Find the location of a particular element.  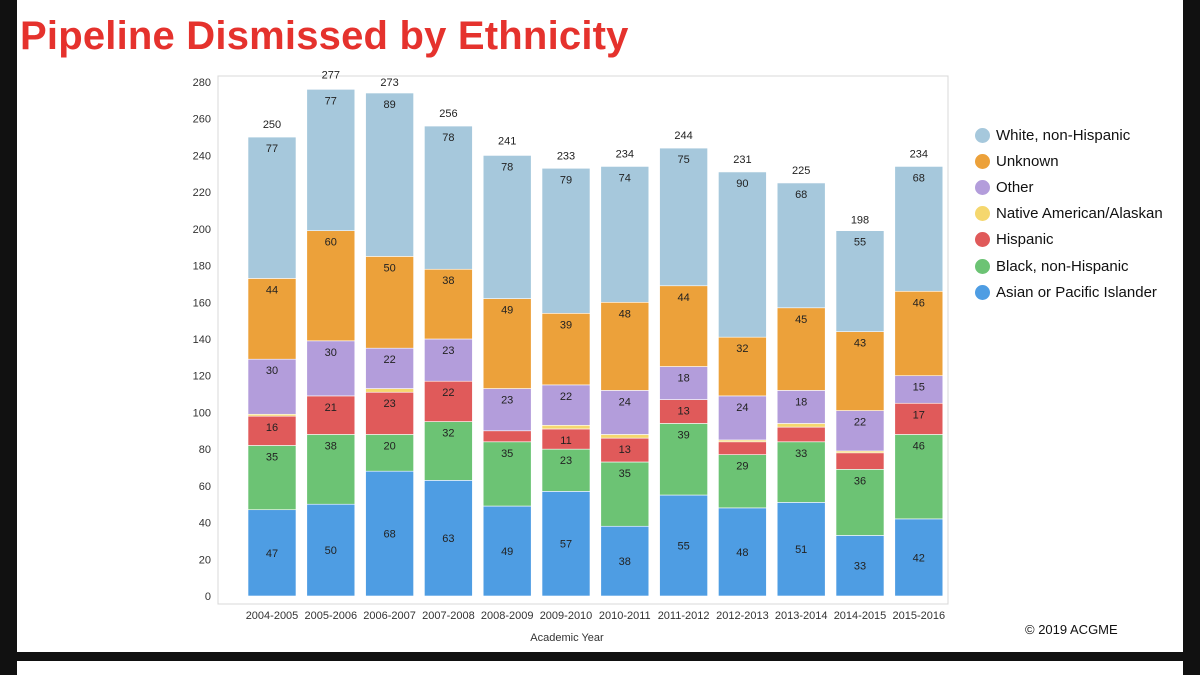

data-label: 29 is located at coordinates (742, 467).